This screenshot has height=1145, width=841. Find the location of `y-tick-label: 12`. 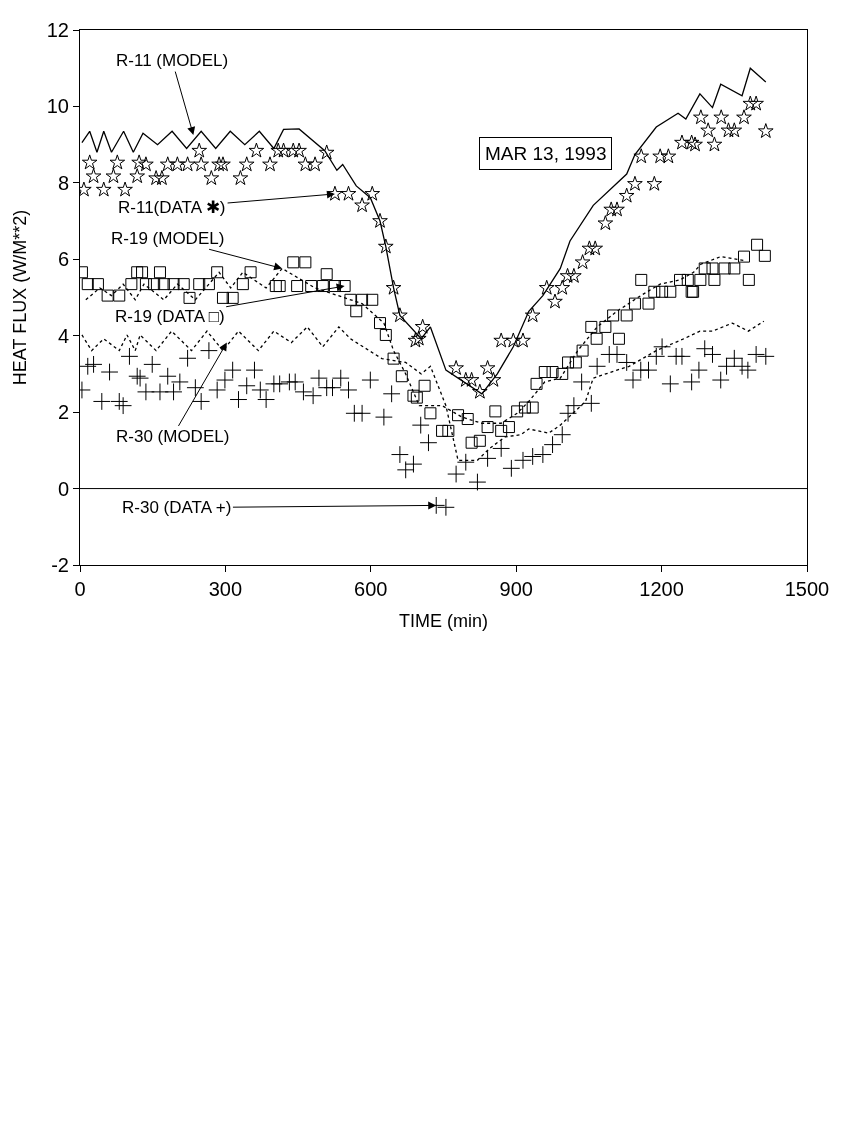

y-tick-label: 12 is located at coordinates (57, 30).